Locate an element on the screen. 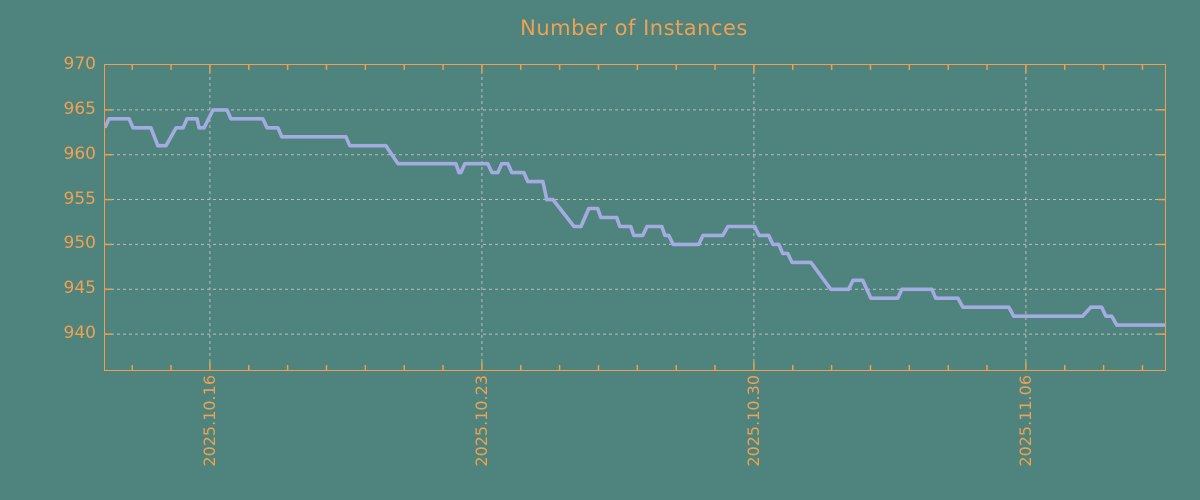 The height and width of the screenshot is (500, 1200). x-axis-date-label: 2025.10.23 is located at coordinates (481, 421).